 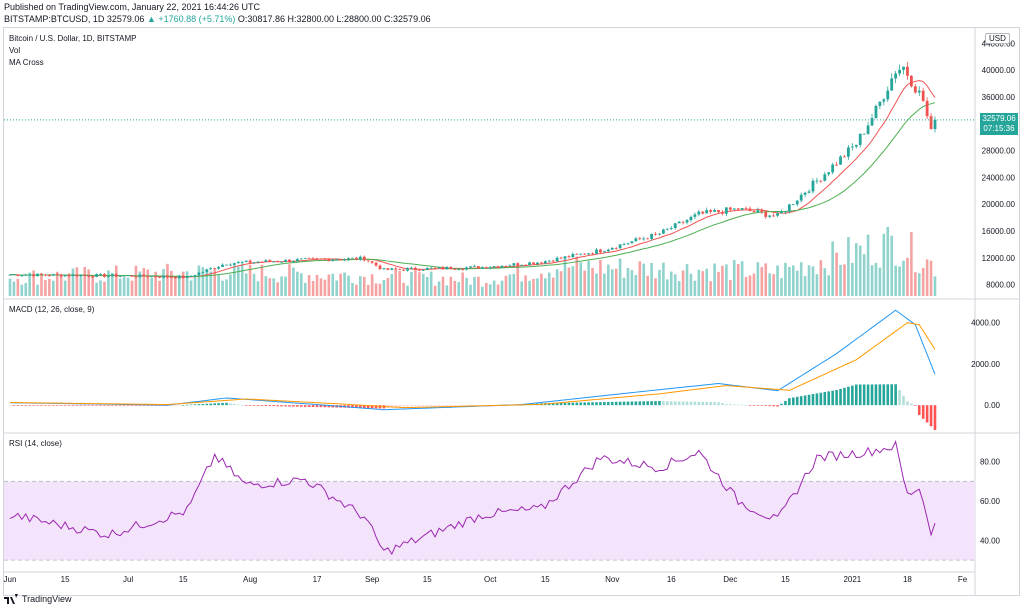 I want to click on main-pane-title: Bitcoin / U.S. Dollar, 1D, BITSTAMP, so click(x=73, y=38).